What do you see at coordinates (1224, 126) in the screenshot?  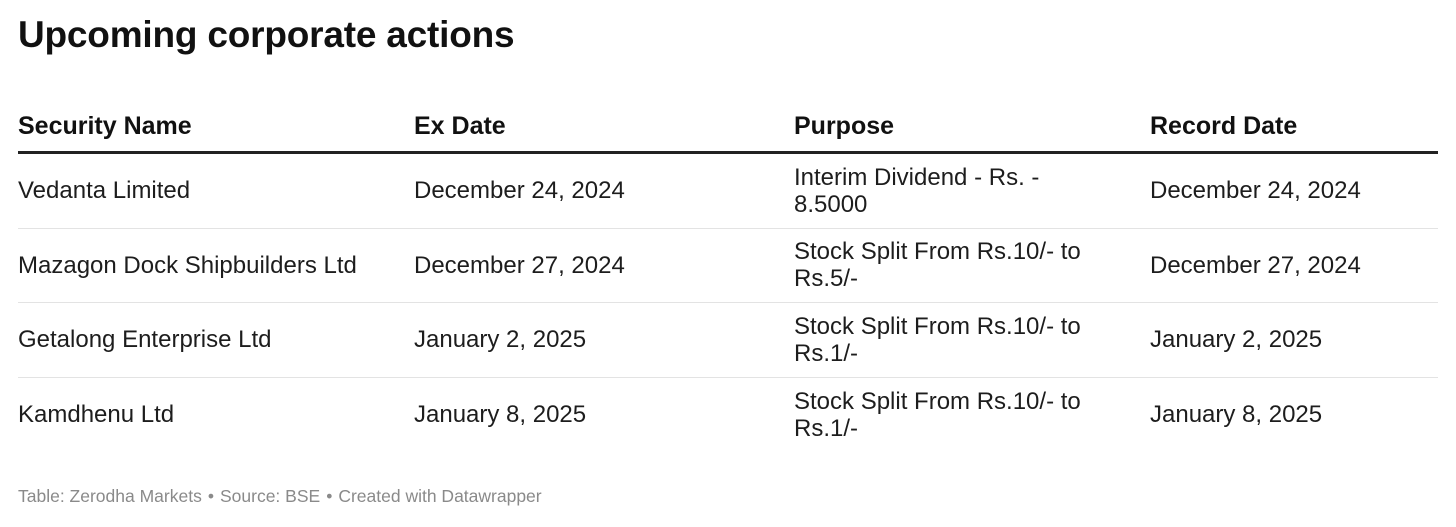 I see `column-header-record-date: Record Date` at bounding box center [1224, 126].